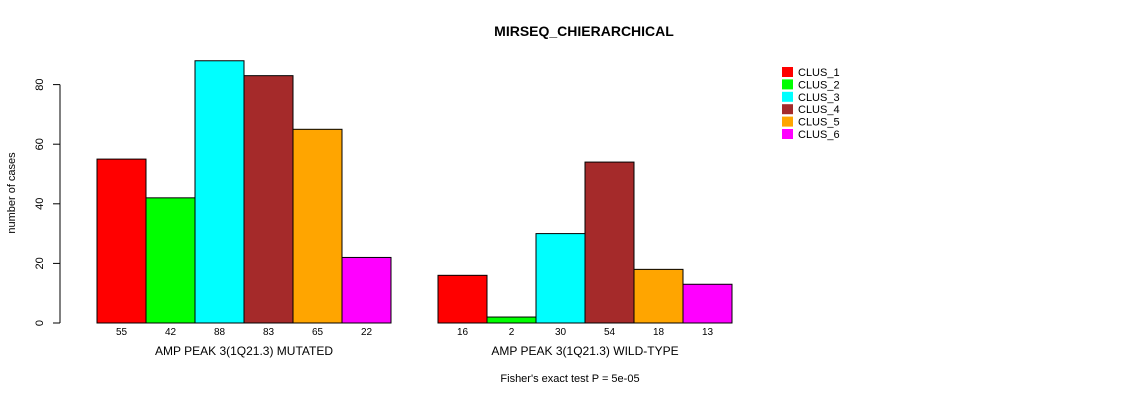 The width and height of the screenshot is (1140, 400). I want to click on bar-value-label: 2, so click(512, 332).